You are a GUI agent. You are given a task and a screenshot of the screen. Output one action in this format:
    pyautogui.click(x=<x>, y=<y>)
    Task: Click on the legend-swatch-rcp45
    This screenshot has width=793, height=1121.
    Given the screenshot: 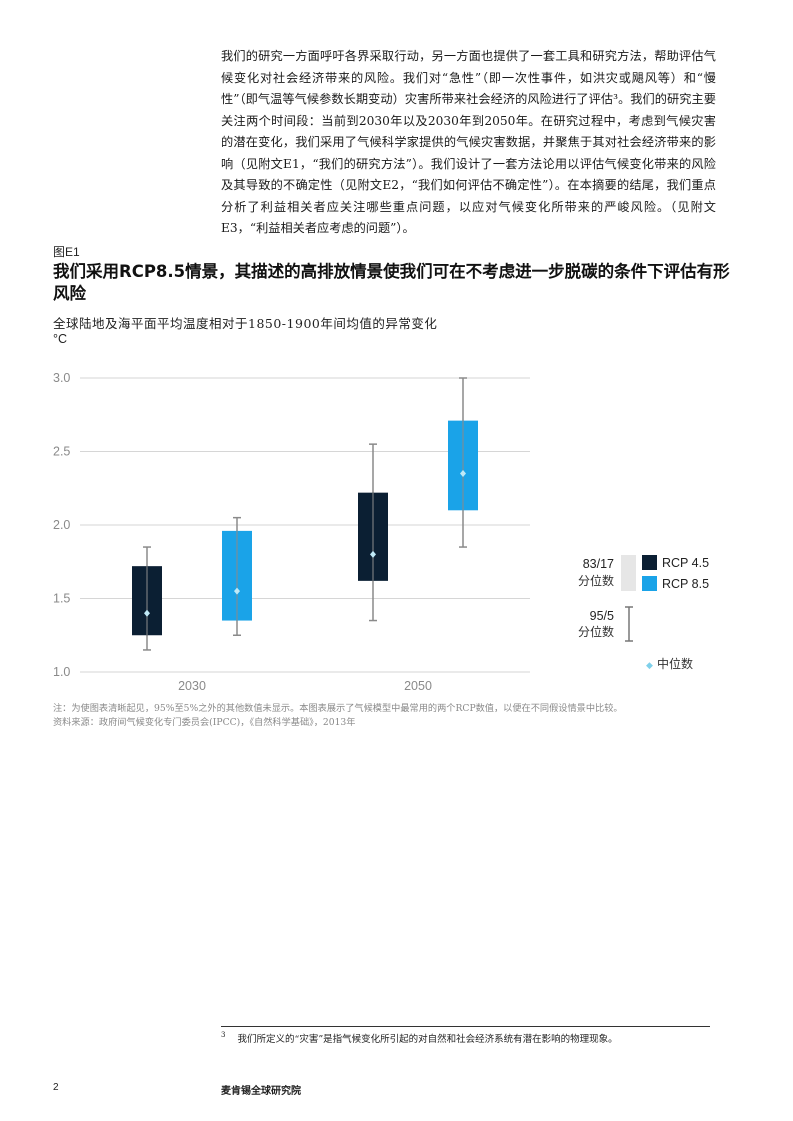 What is the action you would take?
    pyautogui.click(x=649, y=562)
    